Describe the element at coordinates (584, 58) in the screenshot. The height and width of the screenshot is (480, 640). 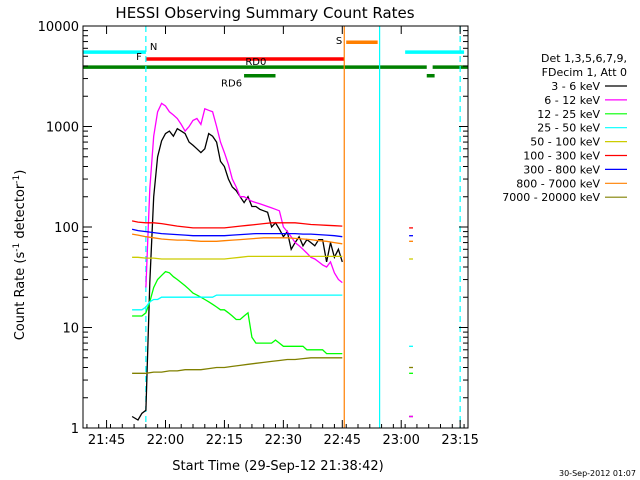
I see `legend-header: Det 1,3,5,6,7,9,` at that location.